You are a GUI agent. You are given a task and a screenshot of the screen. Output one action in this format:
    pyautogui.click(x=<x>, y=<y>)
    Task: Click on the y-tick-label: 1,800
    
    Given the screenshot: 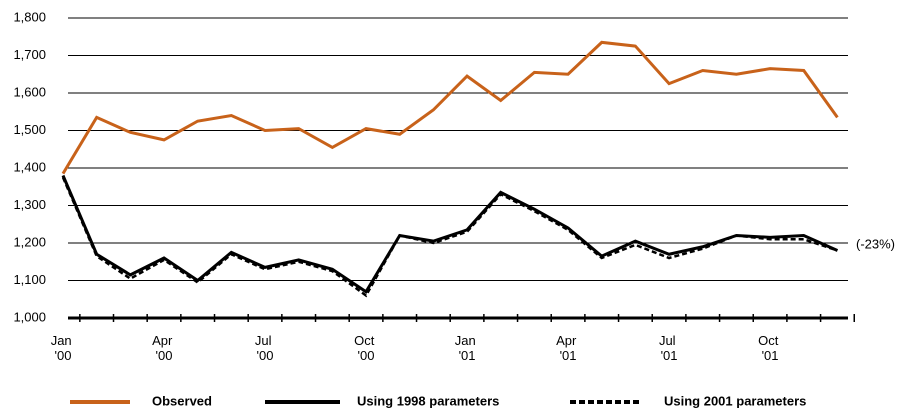 What is the action you would take?
    pyautogui.click(x=29, y=16)
    